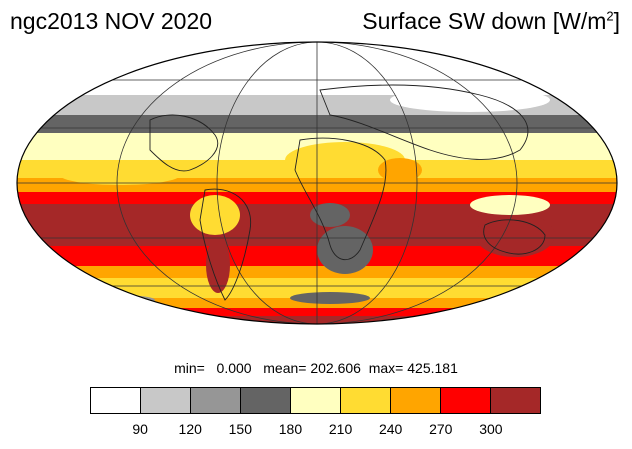 This screenshot has height=449, width=632. I want to click on patch-australia, so click(515, 235).